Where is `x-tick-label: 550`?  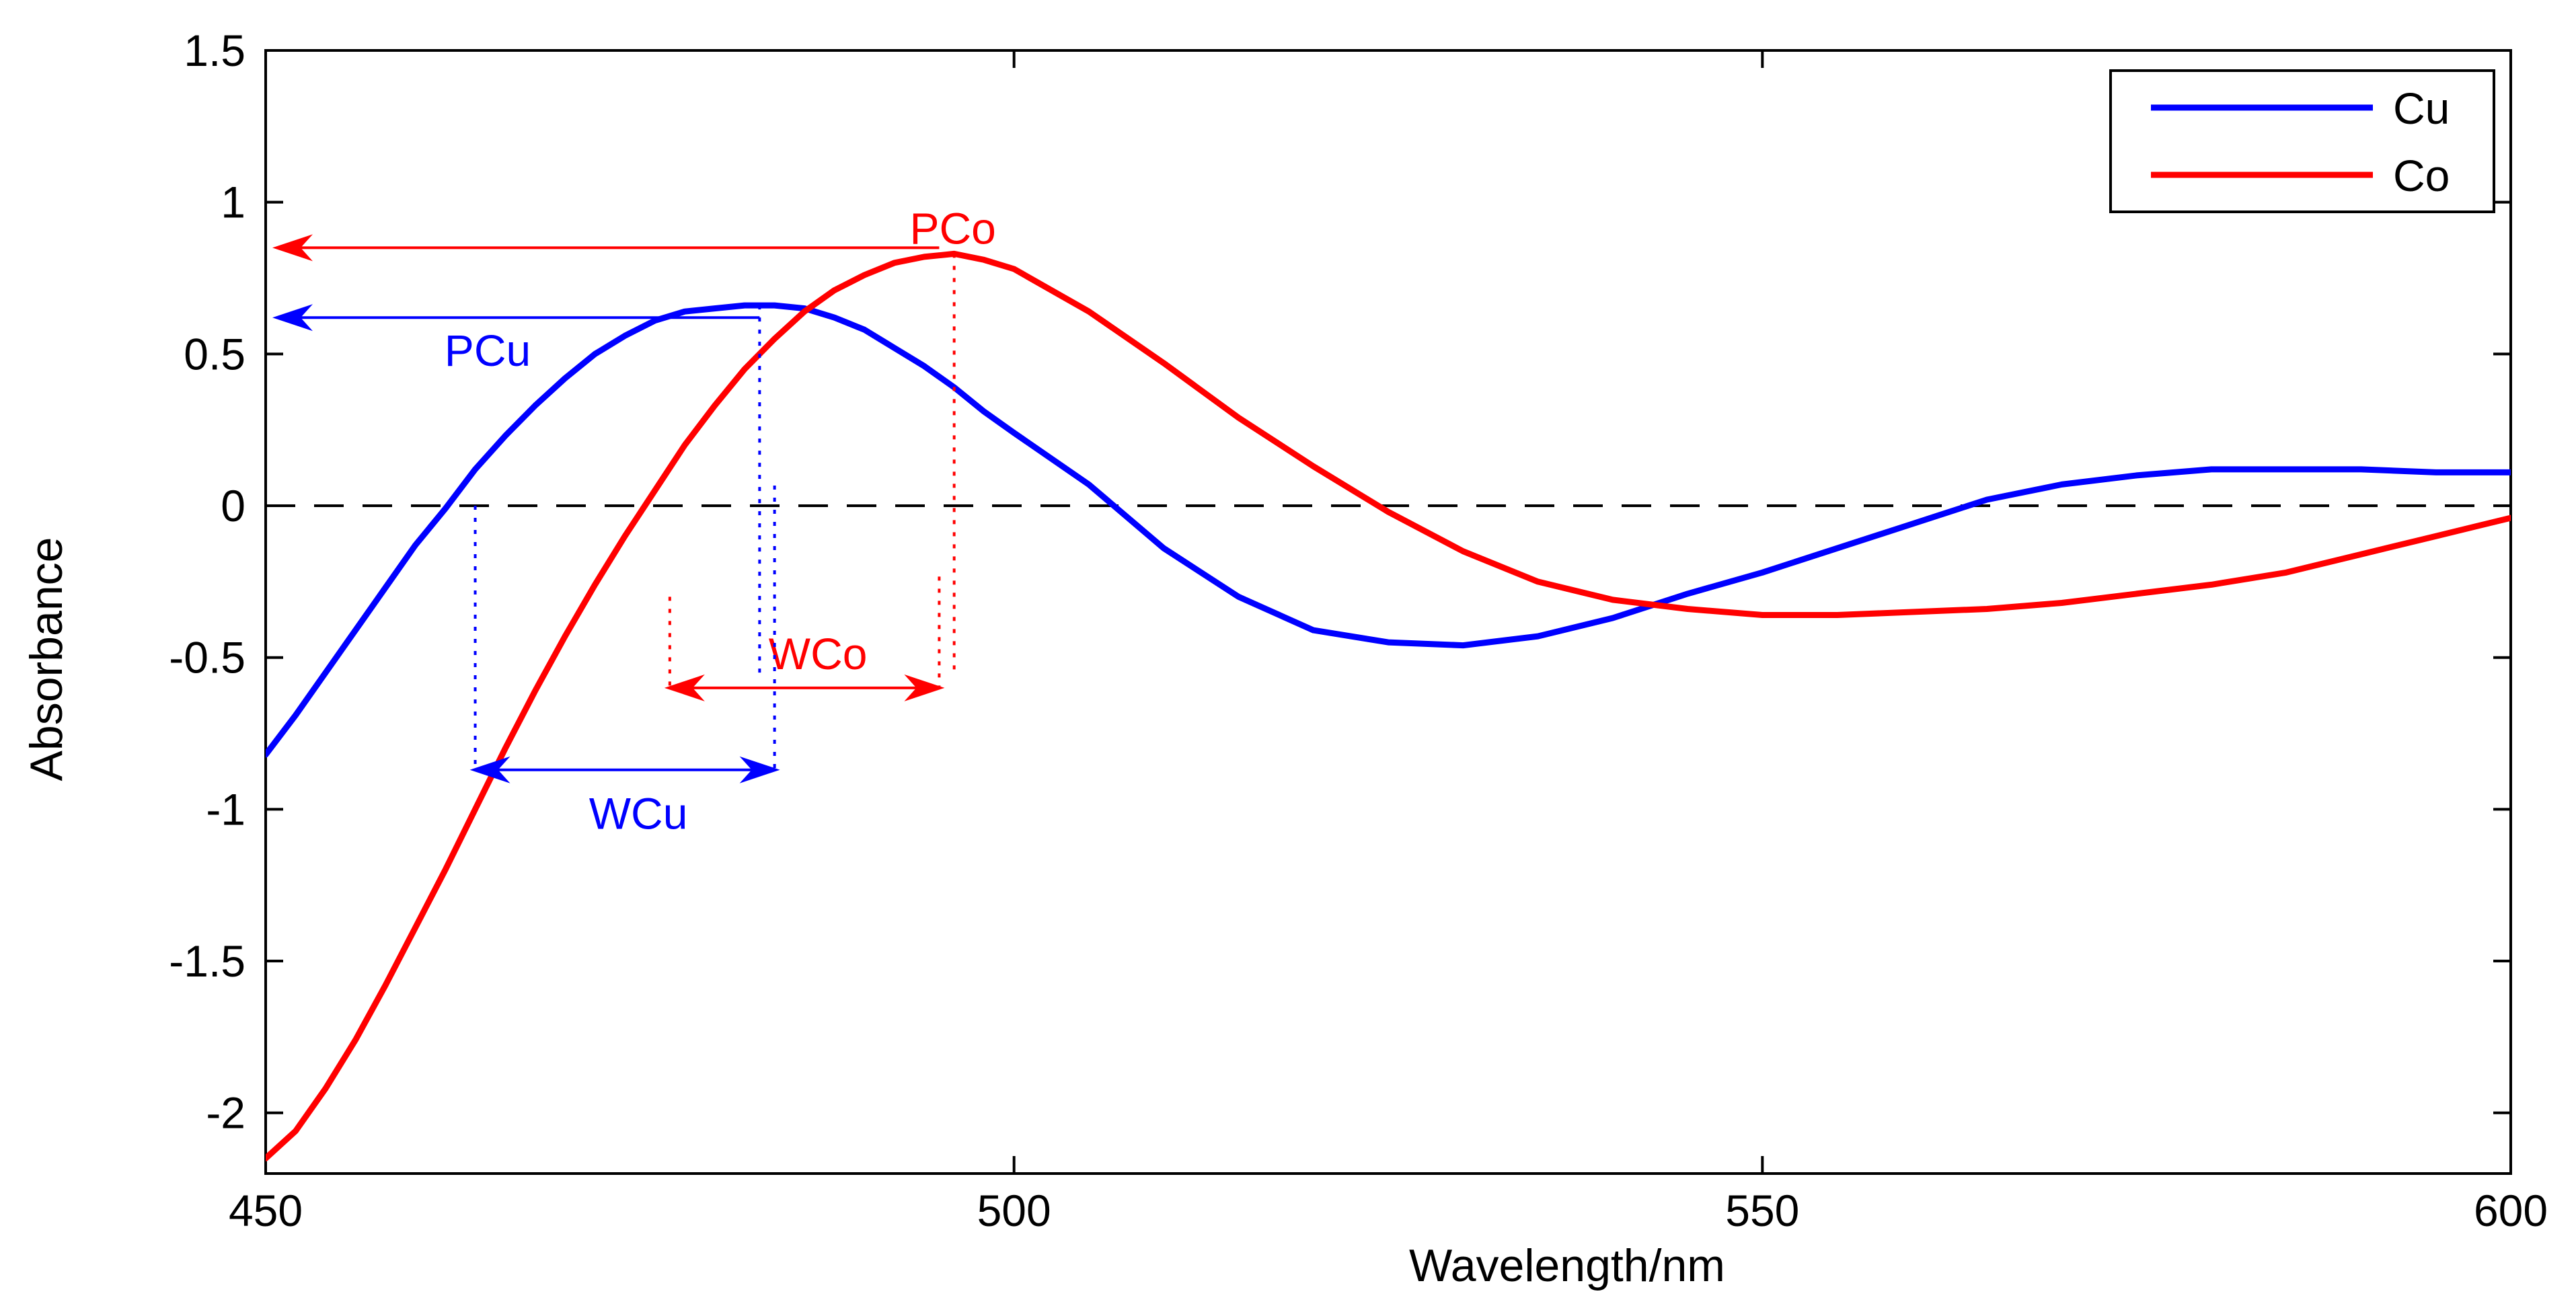 x-tick-label: 550 is located at coordinates (1762, 1210).